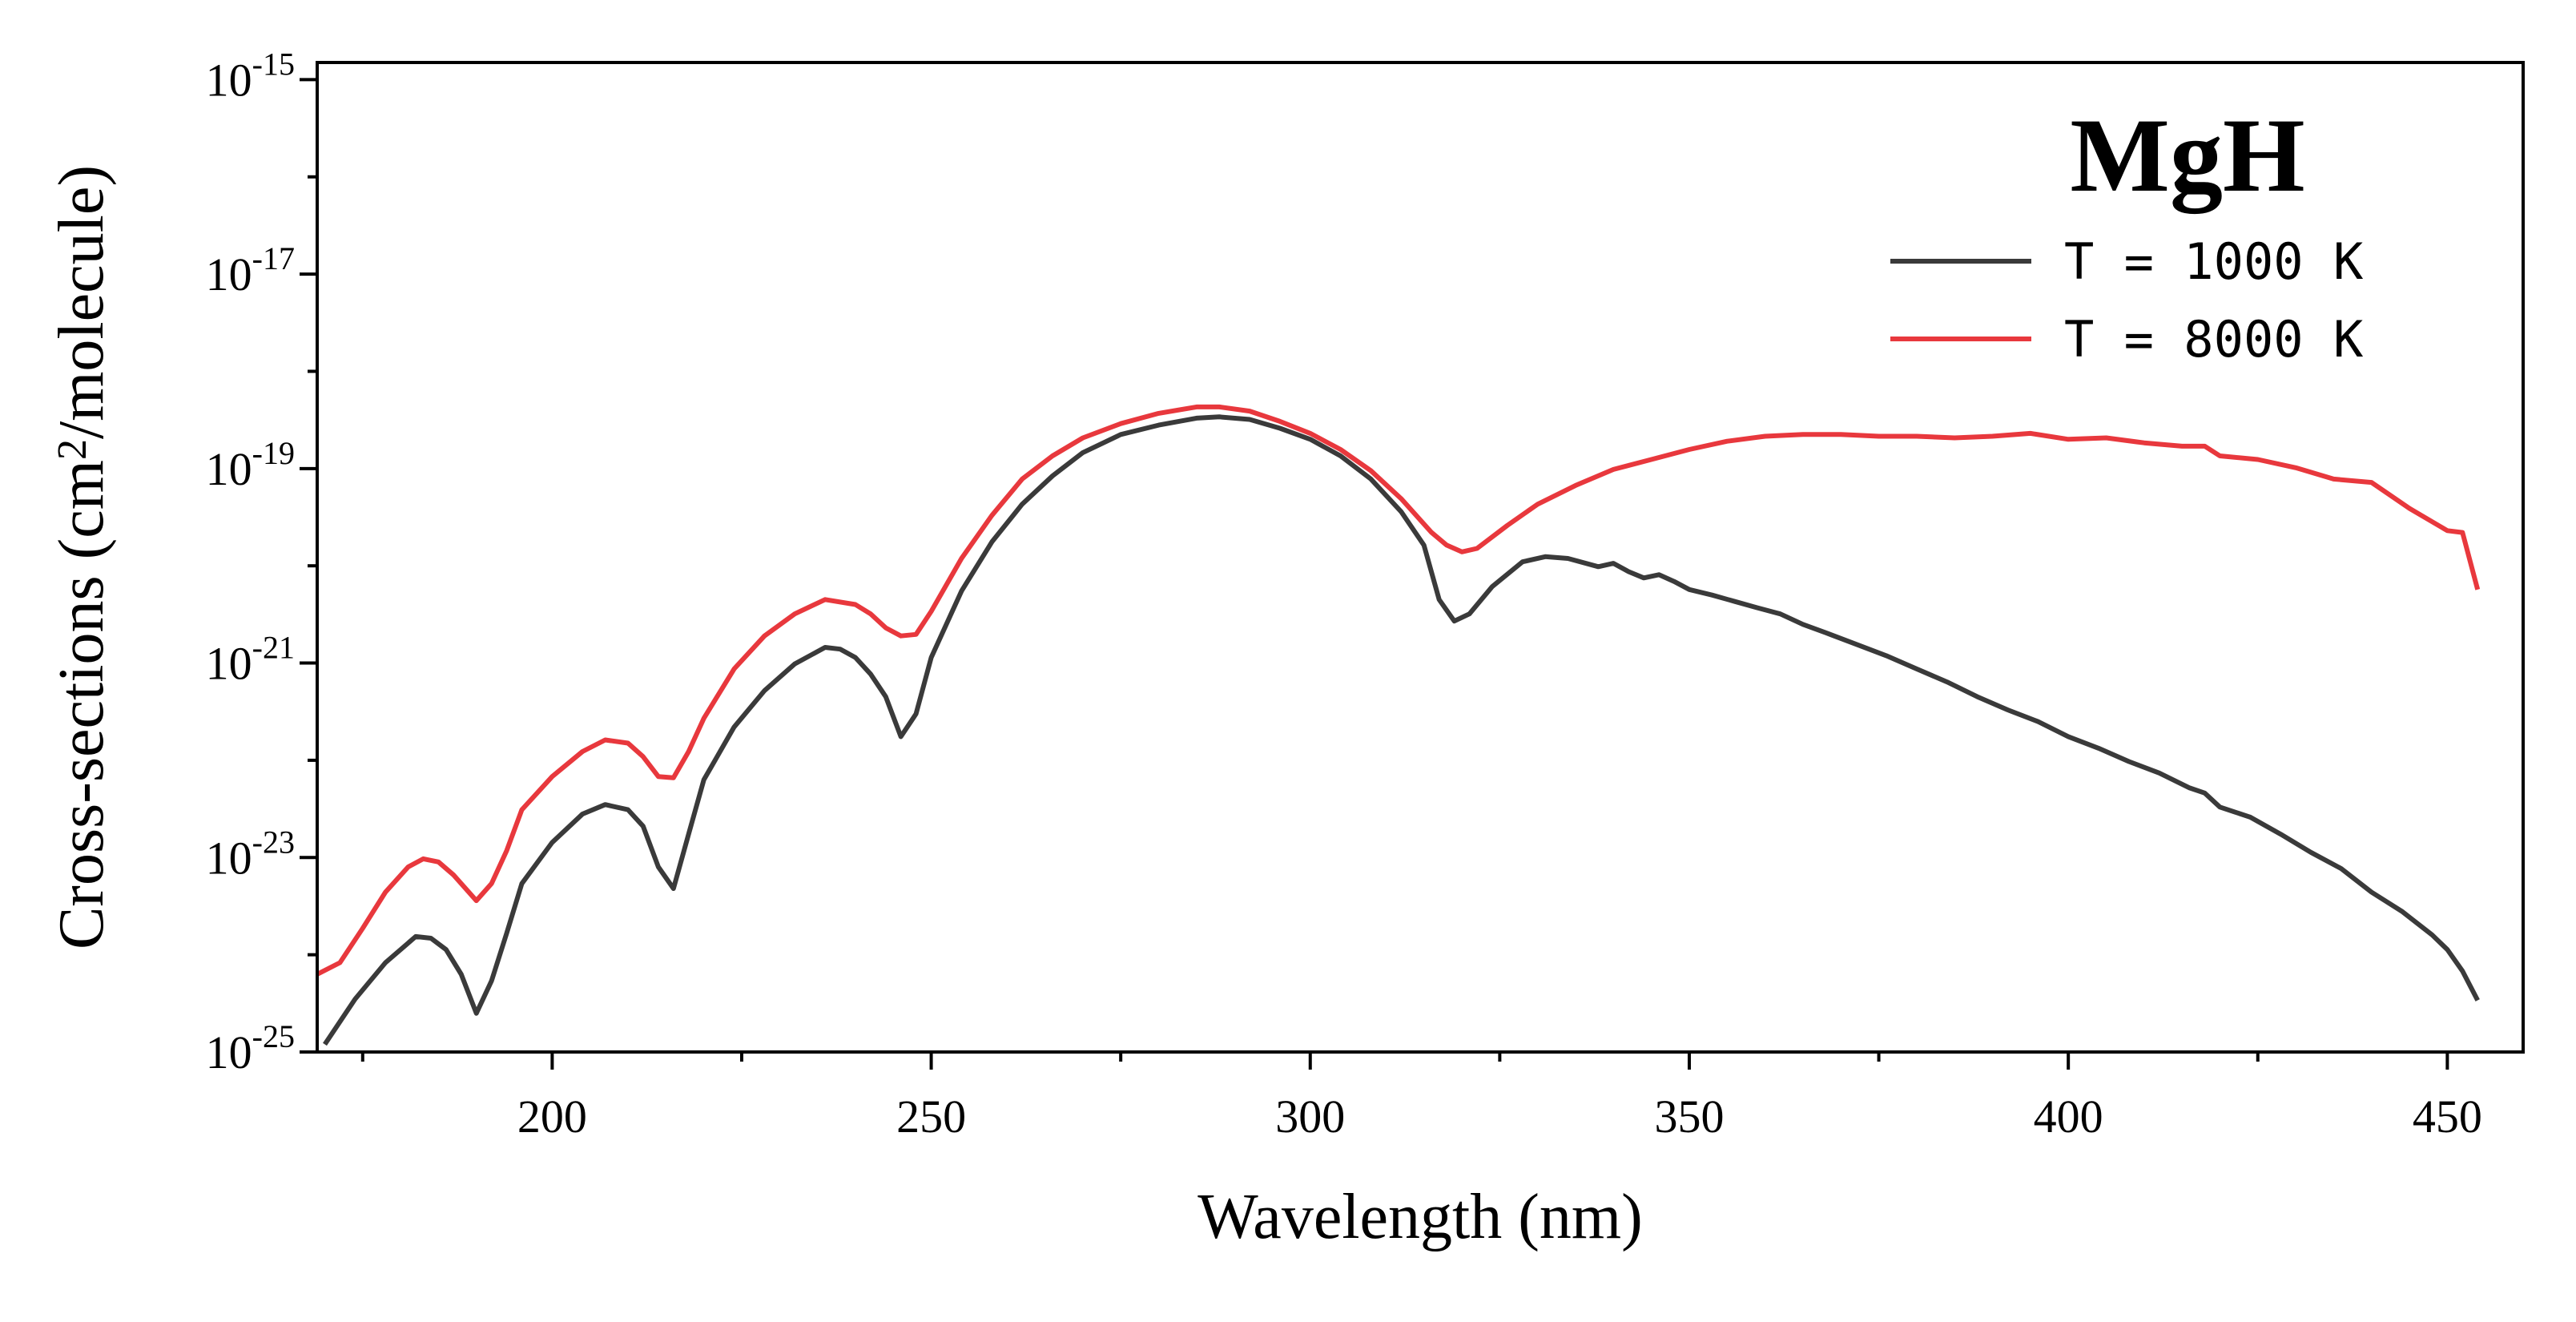  What do you see at coordinates (81, 557) in the screenshot?
I see `y-axis-title: Cross-sections (cm2/molecule)` at bounding box center [81, 557].